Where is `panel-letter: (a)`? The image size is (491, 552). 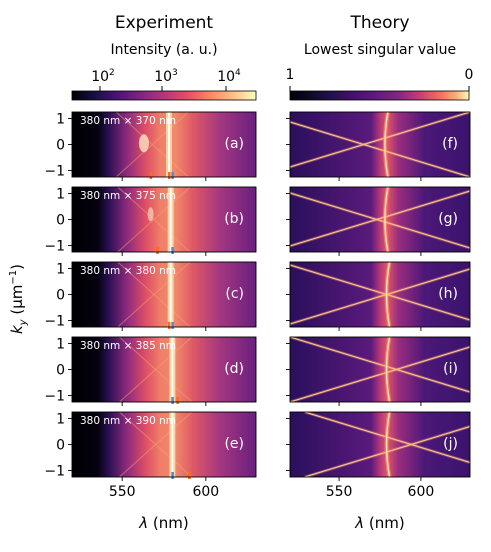
panel-letter: (a) is located at coordinates (234, 144).